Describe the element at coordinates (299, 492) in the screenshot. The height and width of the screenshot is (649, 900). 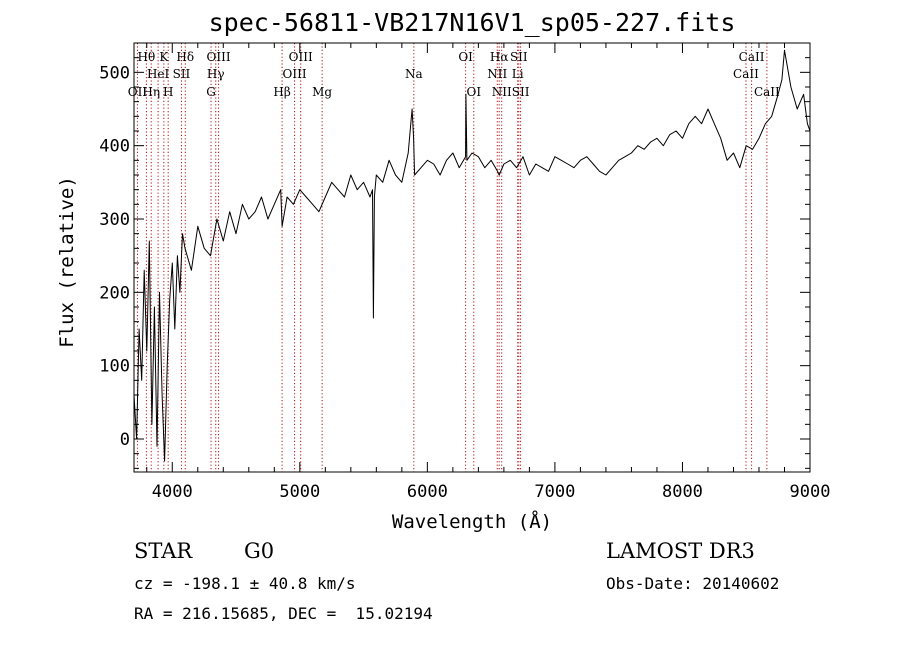
I see `x-tick-label: 5000` at that location.